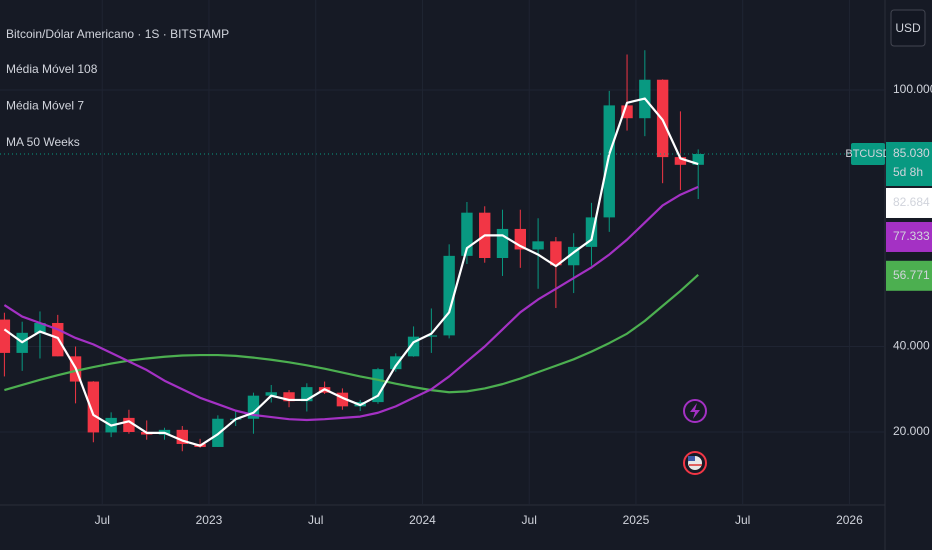 The height and width of the screenshot is (550, 932). Describe the element at coordinates (911, 431) in the screenshot. I see `y-tick-label: 20.000` at that location.